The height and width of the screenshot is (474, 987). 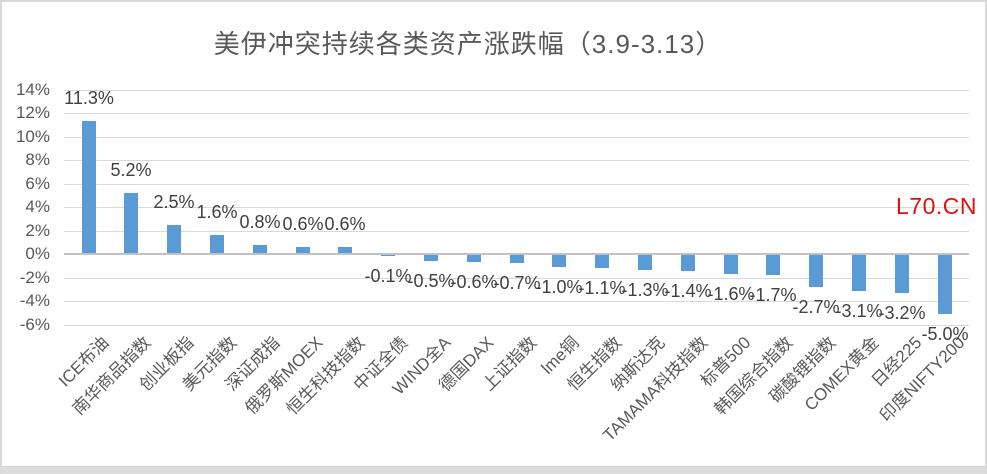 What do you see at coordinates (516, 254) in the screenshot?
I see `zero-axis-line` at bounding box center [516, 254].